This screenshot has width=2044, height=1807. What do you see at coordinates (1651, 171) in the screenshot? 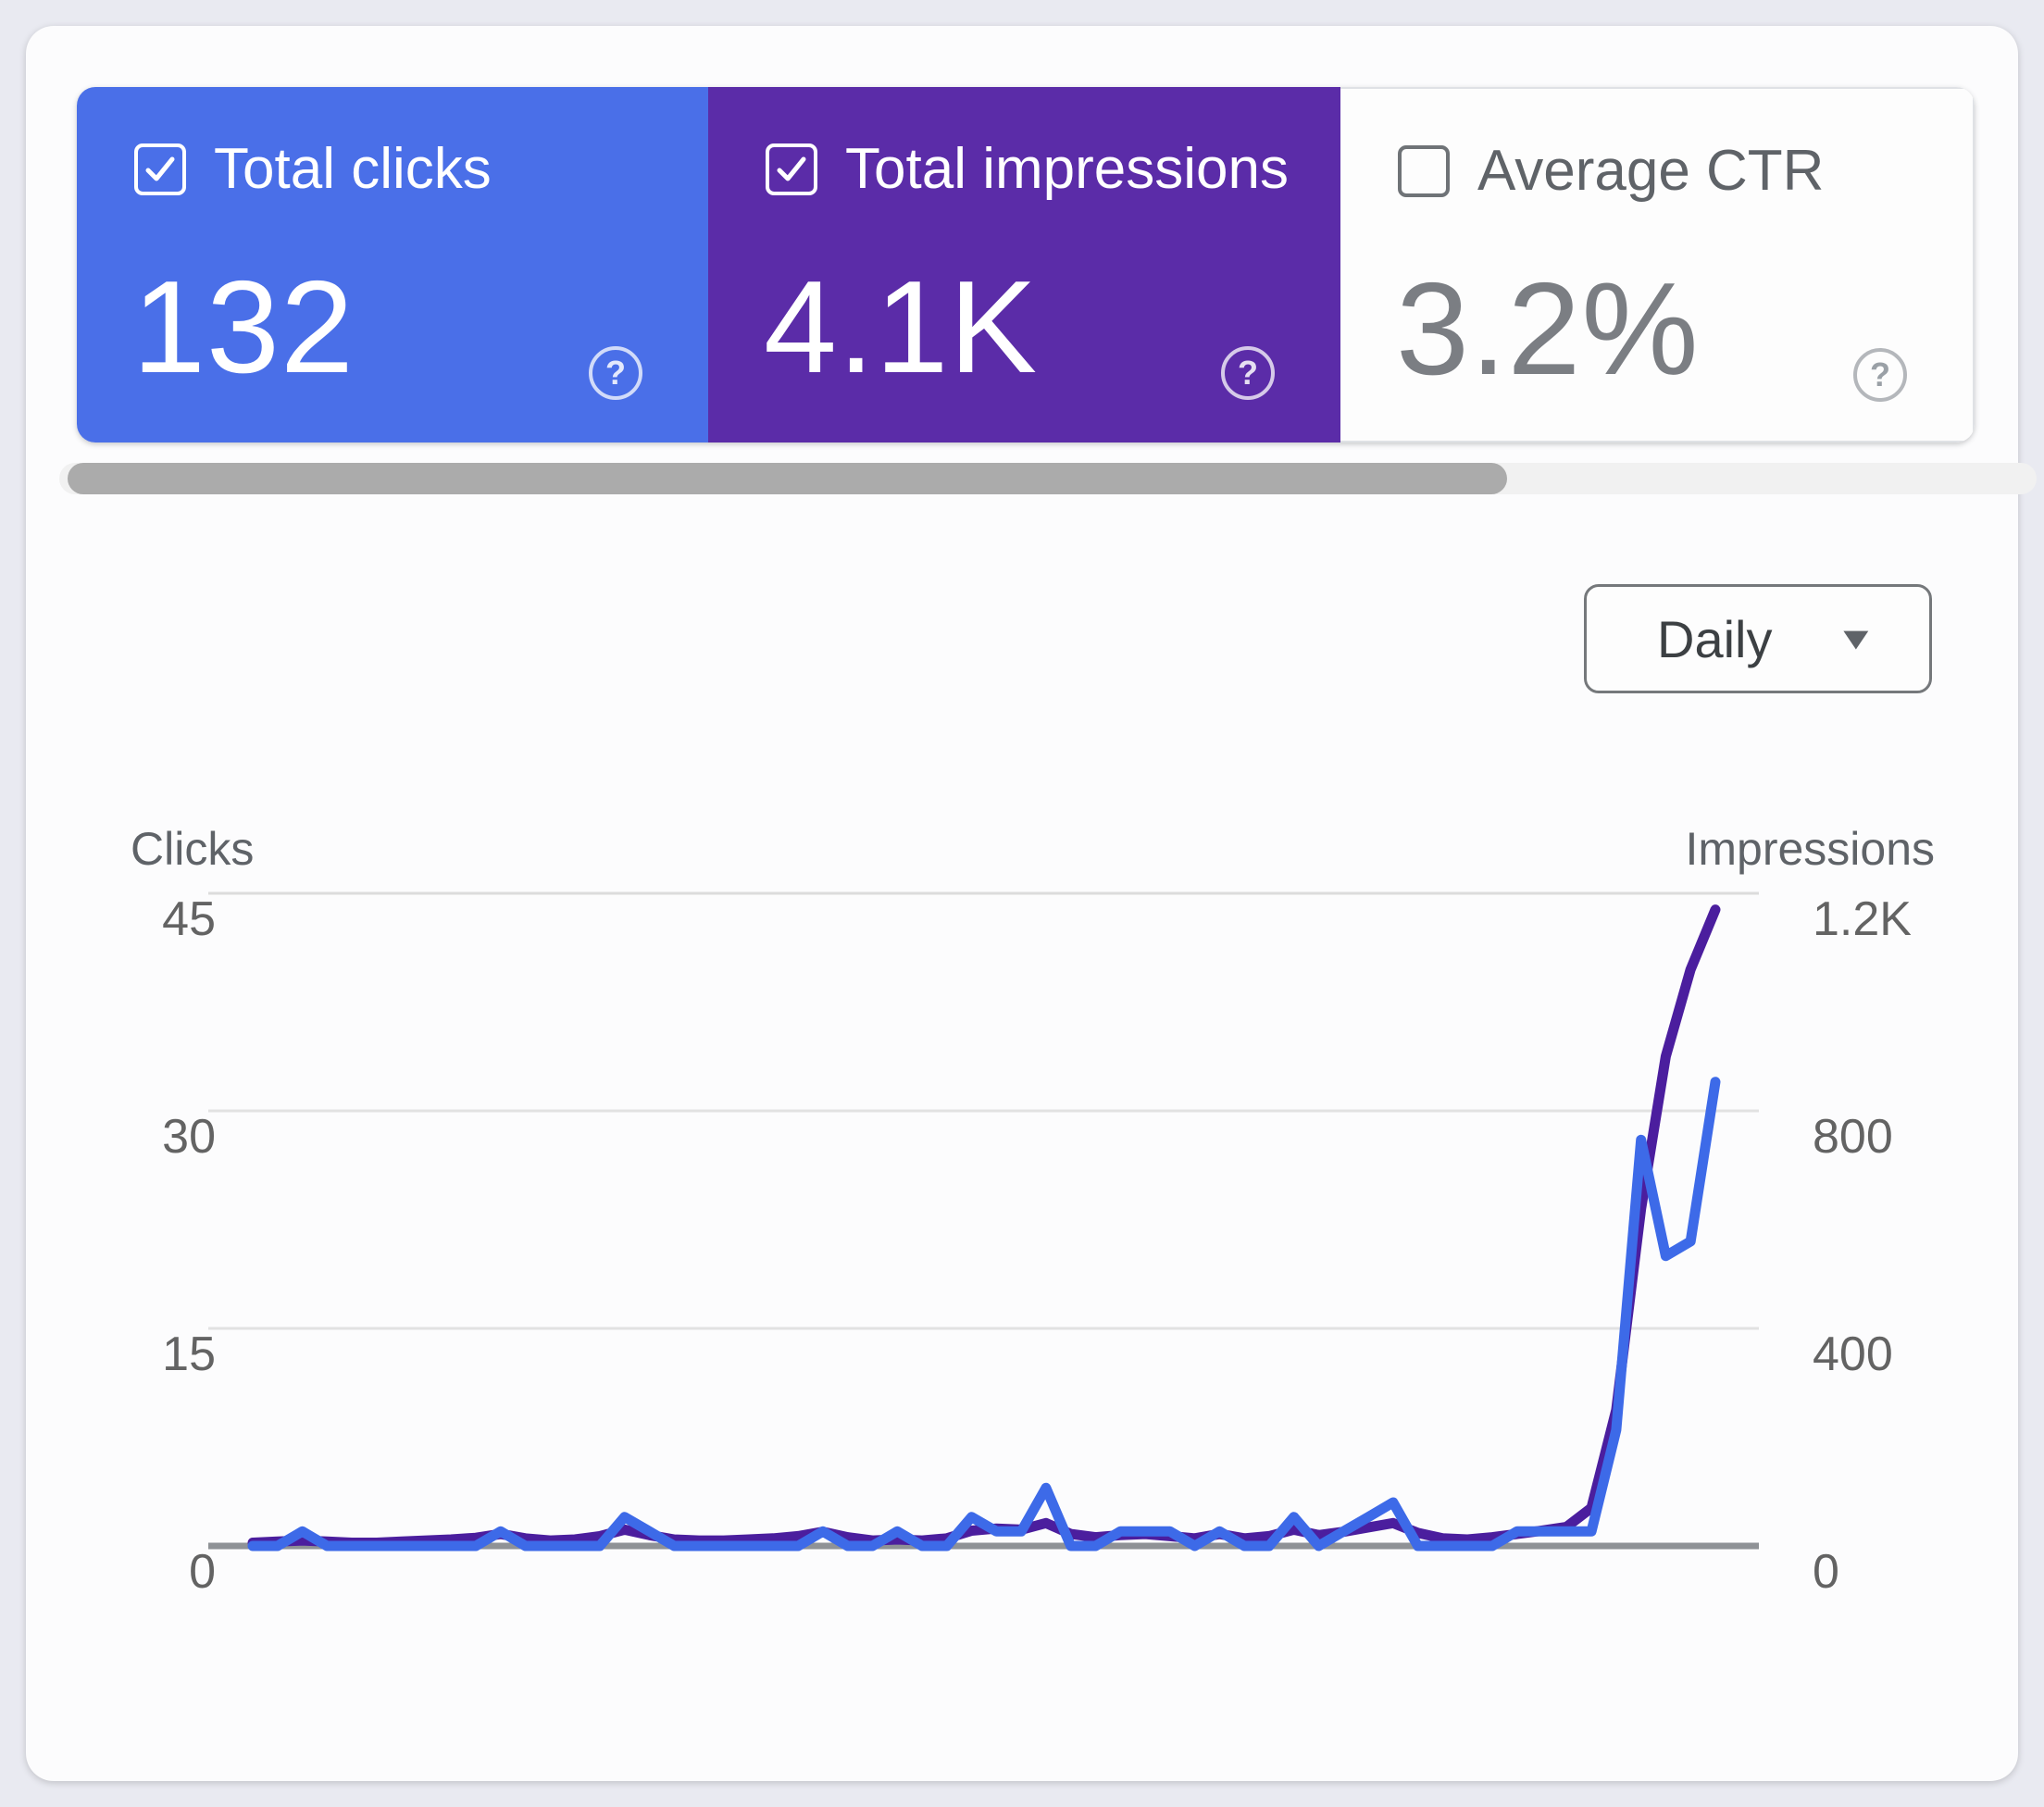
I see `metric-label: Average CTR` at bounding box center [1651, 171].